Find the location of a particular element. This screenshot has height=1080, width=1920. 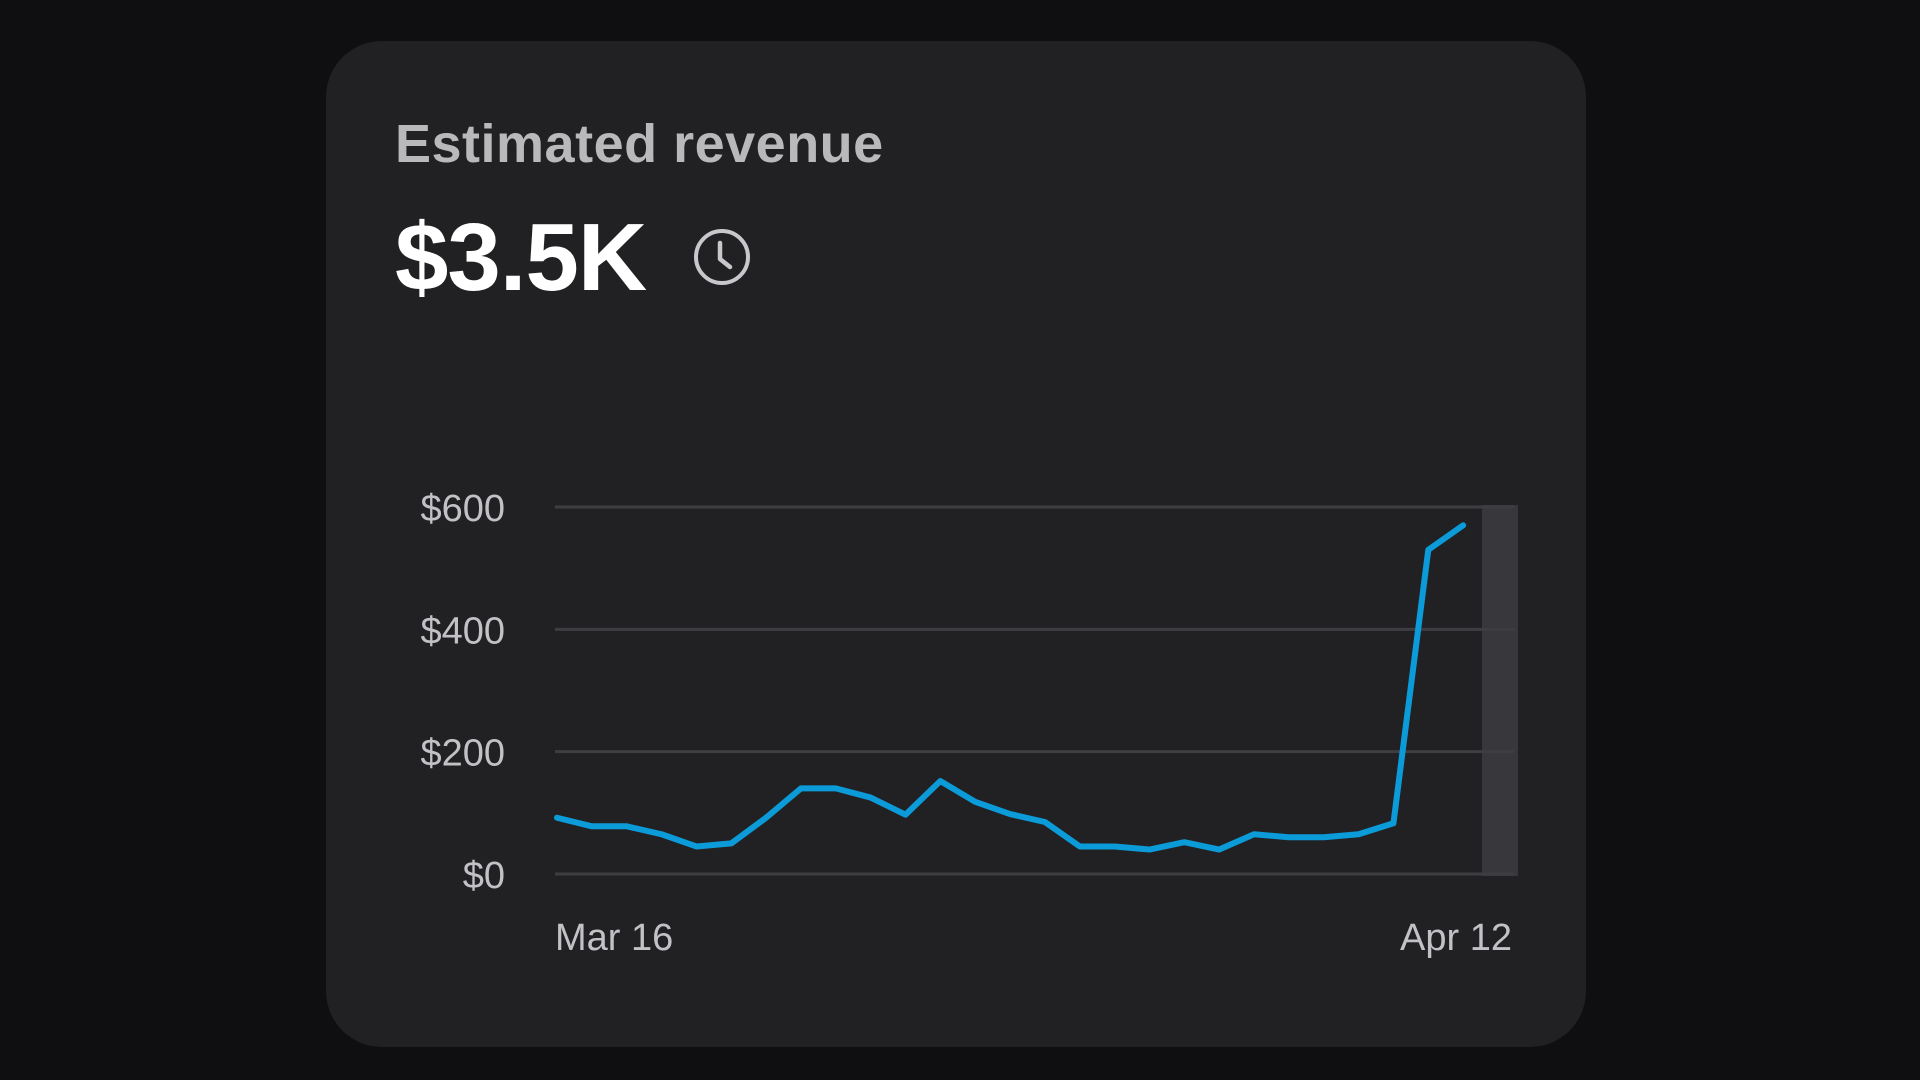

y-tick-label: $0 is located at coordinates (484, 876).